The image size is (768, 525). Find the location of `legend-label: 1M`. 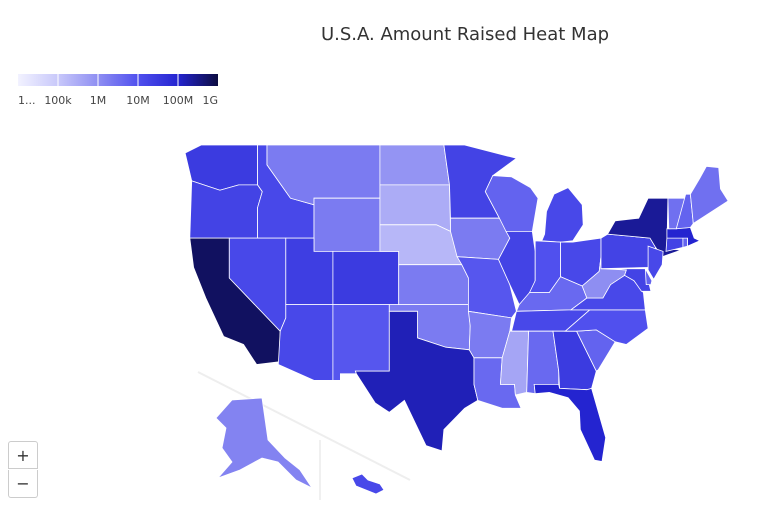

legend-label: 1M is located at coordinates (98, 100).